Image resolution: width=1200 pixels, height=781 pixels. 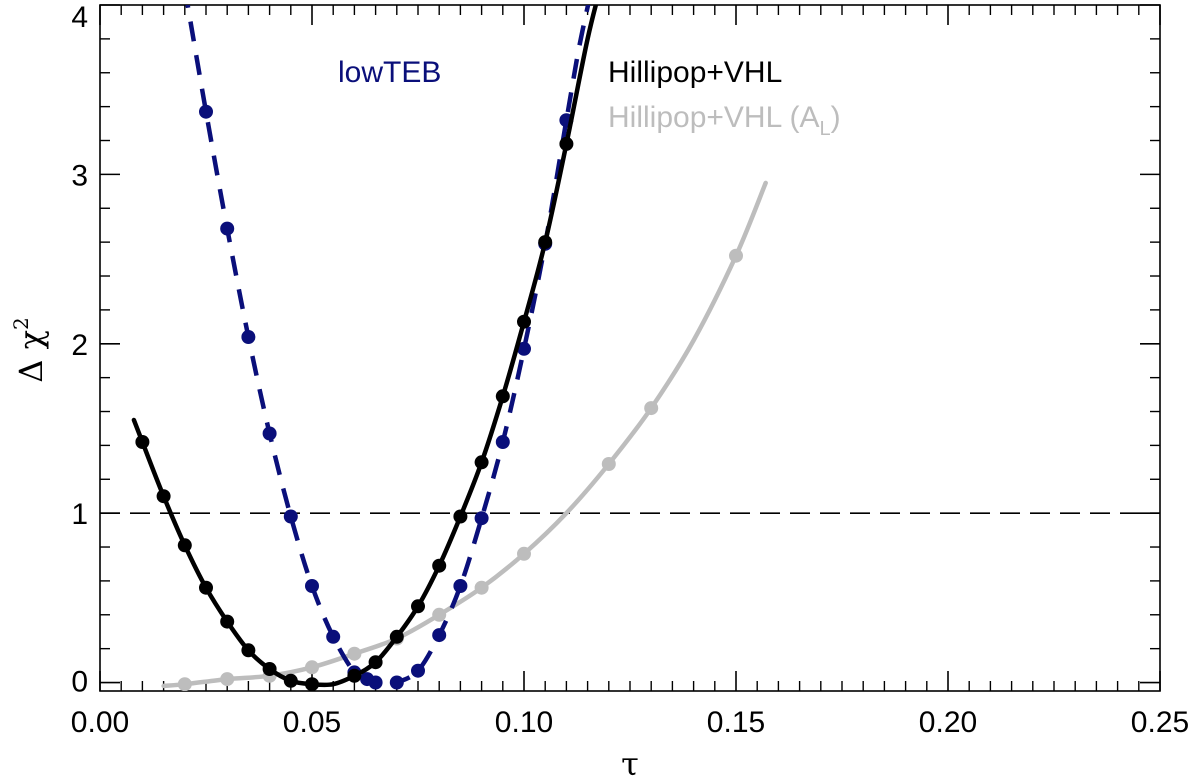 I want to click on x-tick-label: 0.05, so click(x=312, y=722).